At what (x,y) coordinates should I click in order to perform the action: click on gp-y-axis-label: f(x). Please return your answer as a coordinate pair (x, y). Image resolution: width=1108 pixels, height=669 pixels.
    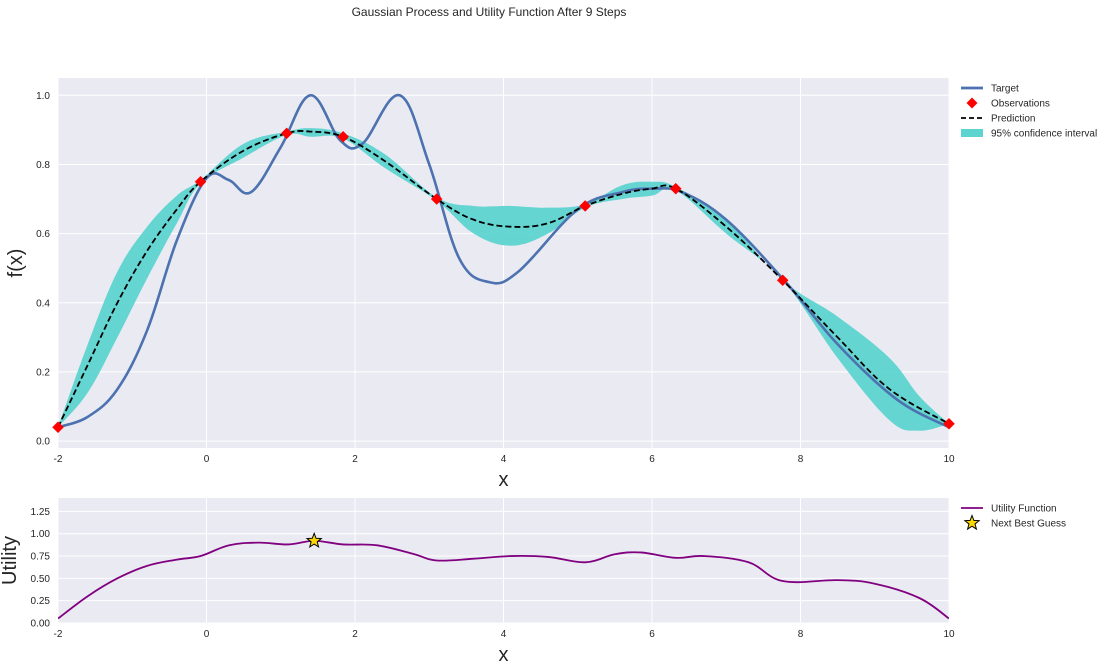
    Looking at the image, I should click on (16, 263).